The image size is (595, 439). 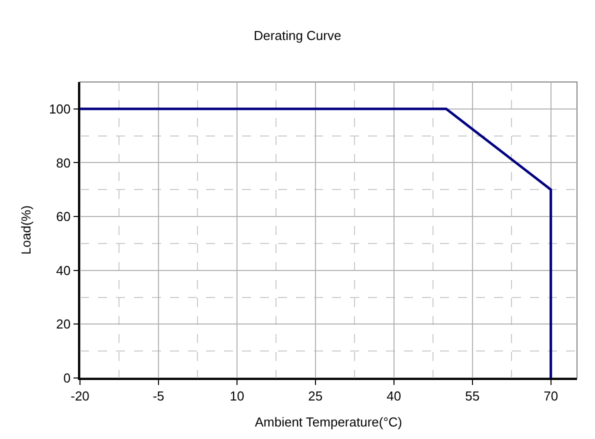 I want to click on y-axis-title: Load(%), so click(x=26, y=230).